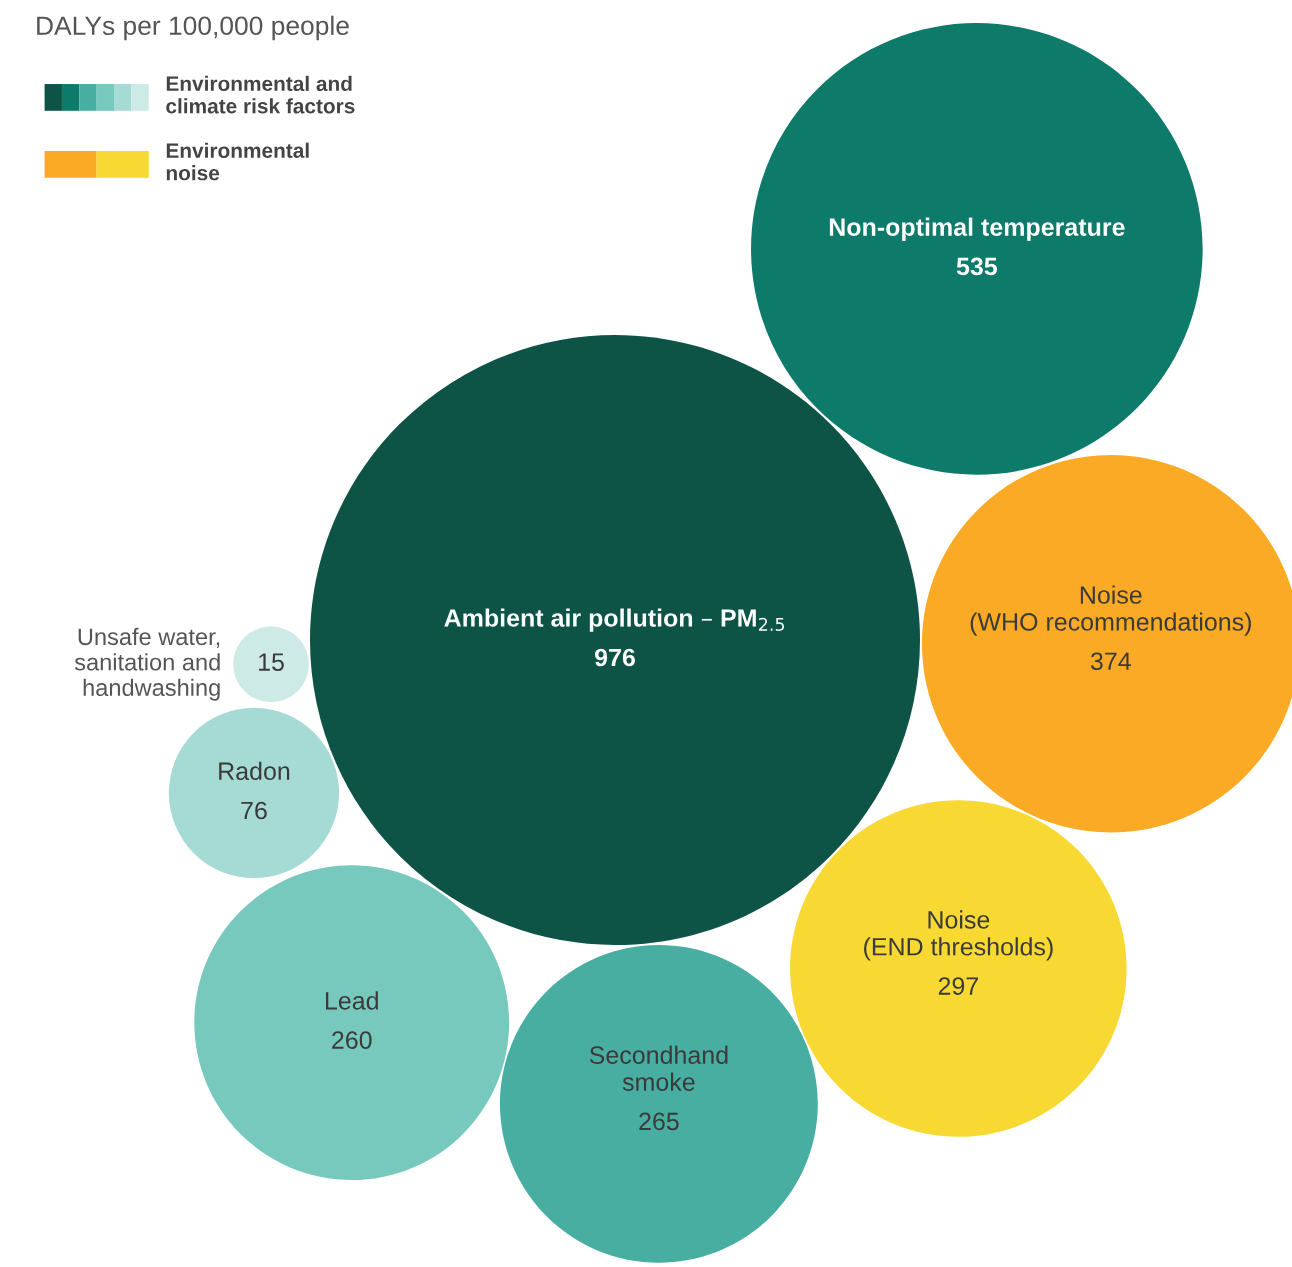 This screenshot has height=1267, width=1292. What do you see at coordinates (659, 1121) in the screenshot?
I see `data-label: 265` at bounding box center [659, 1121].